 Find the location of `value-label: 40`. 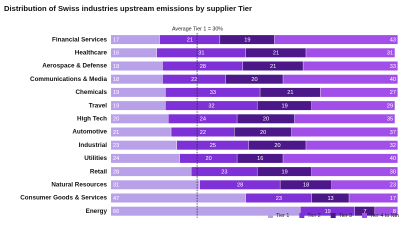

value-label: 40 is located at coordinates (393, 80).